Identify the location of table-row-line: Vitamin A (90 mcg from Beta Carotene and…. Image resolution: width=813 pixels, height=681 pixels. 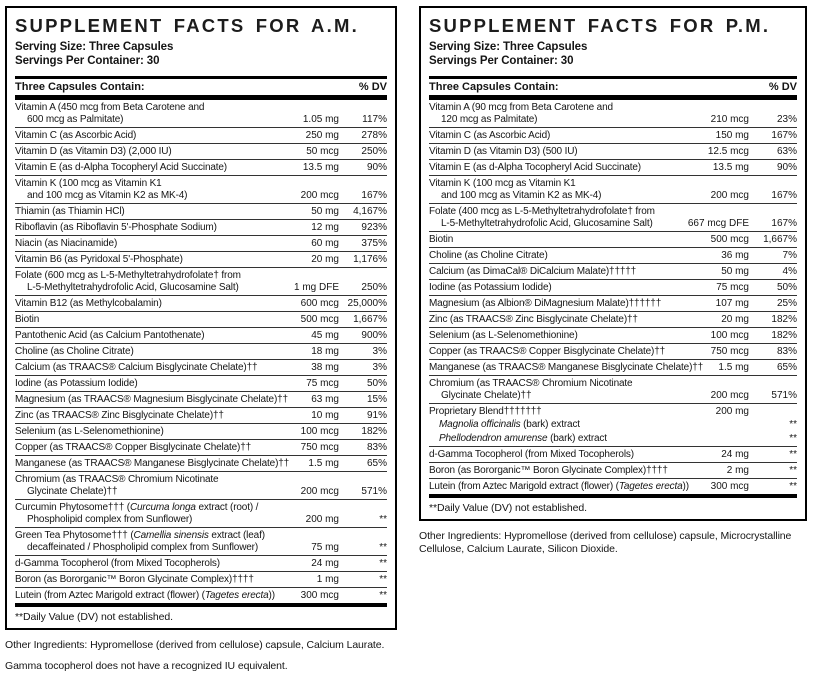
(613, 113).